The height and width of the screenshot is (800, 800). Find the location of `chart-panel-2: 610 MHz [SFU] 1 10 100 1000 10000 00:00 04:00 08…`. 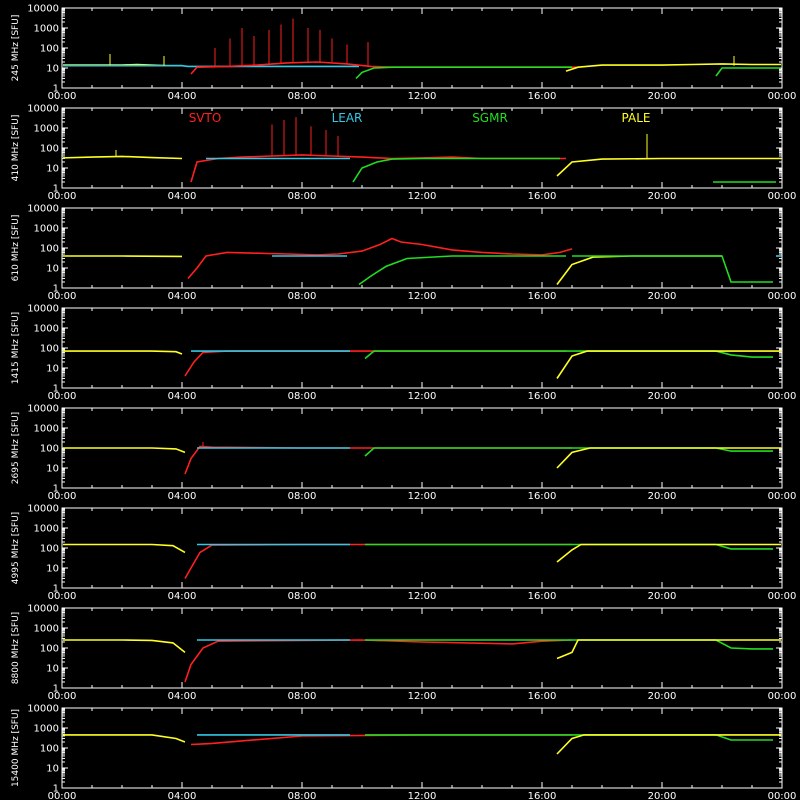

chart-panel-2: 610 MHz [SFU] 1 10 100 1000 10000 00:00 04:00 08… is located at coordinates (404, 252).